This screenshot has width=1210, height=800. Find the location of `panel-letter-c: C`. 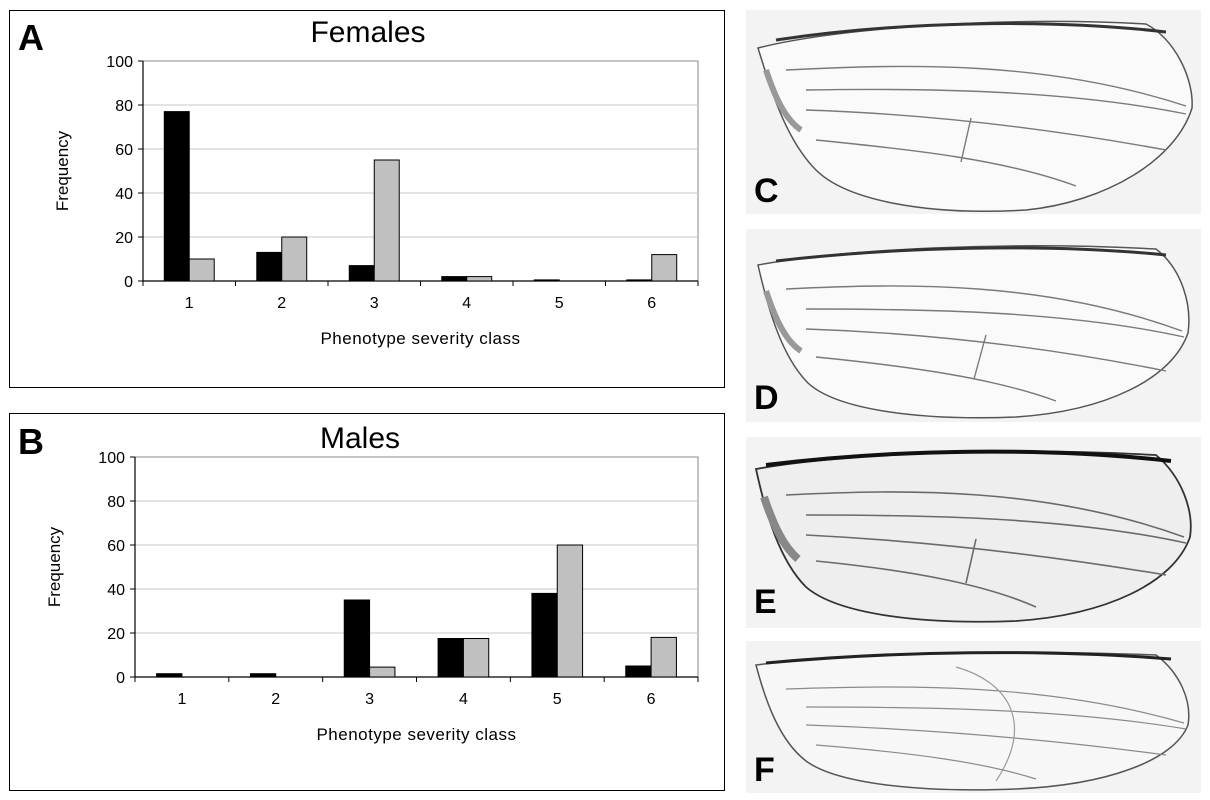

panel-letter-c: C is located at coordinates (766, 191).